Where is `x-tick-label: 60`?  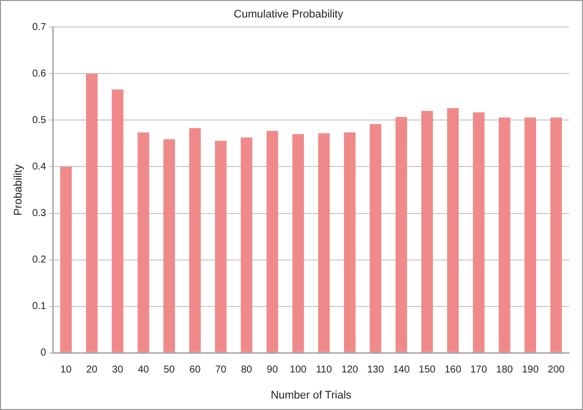 x-tick-label: 60 is located at coordinates (195, 370).